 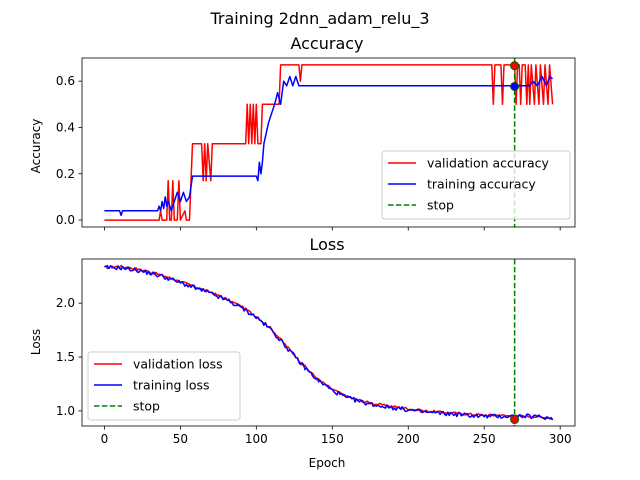 What do you see at coordinates (327, 463) in the screenshot?
I see `loss-axes-xlabel: Epoch` at bounding box center [327, 463].